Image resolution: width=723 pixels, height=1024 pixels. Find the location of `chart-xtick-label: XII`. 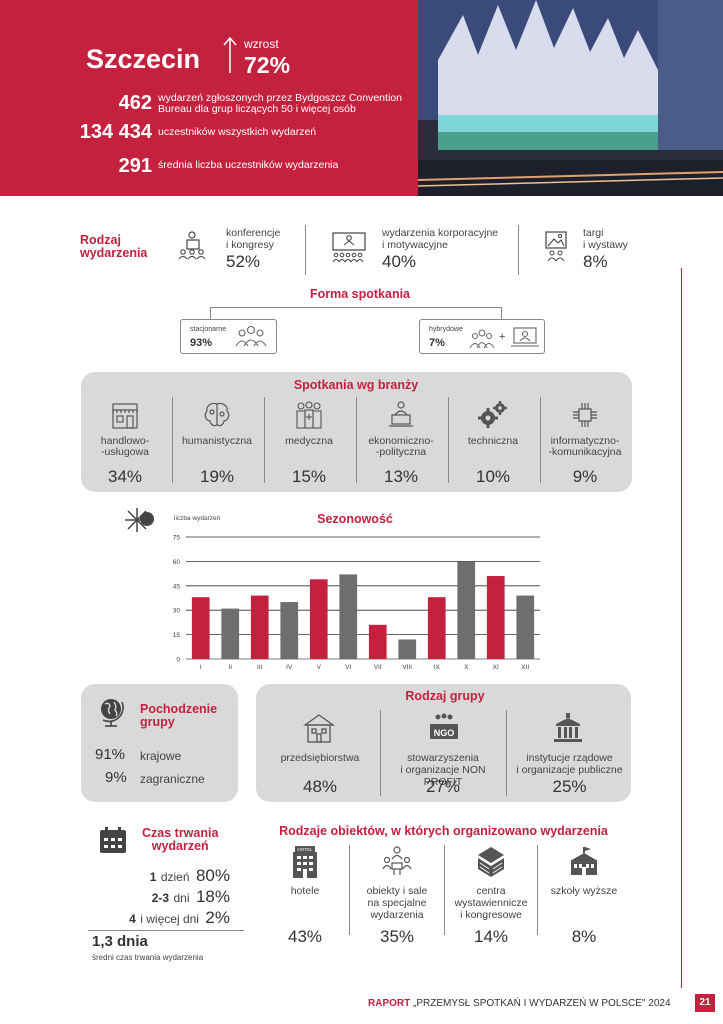

chart-xtick-label: XII is located at coordinates (525, 667).